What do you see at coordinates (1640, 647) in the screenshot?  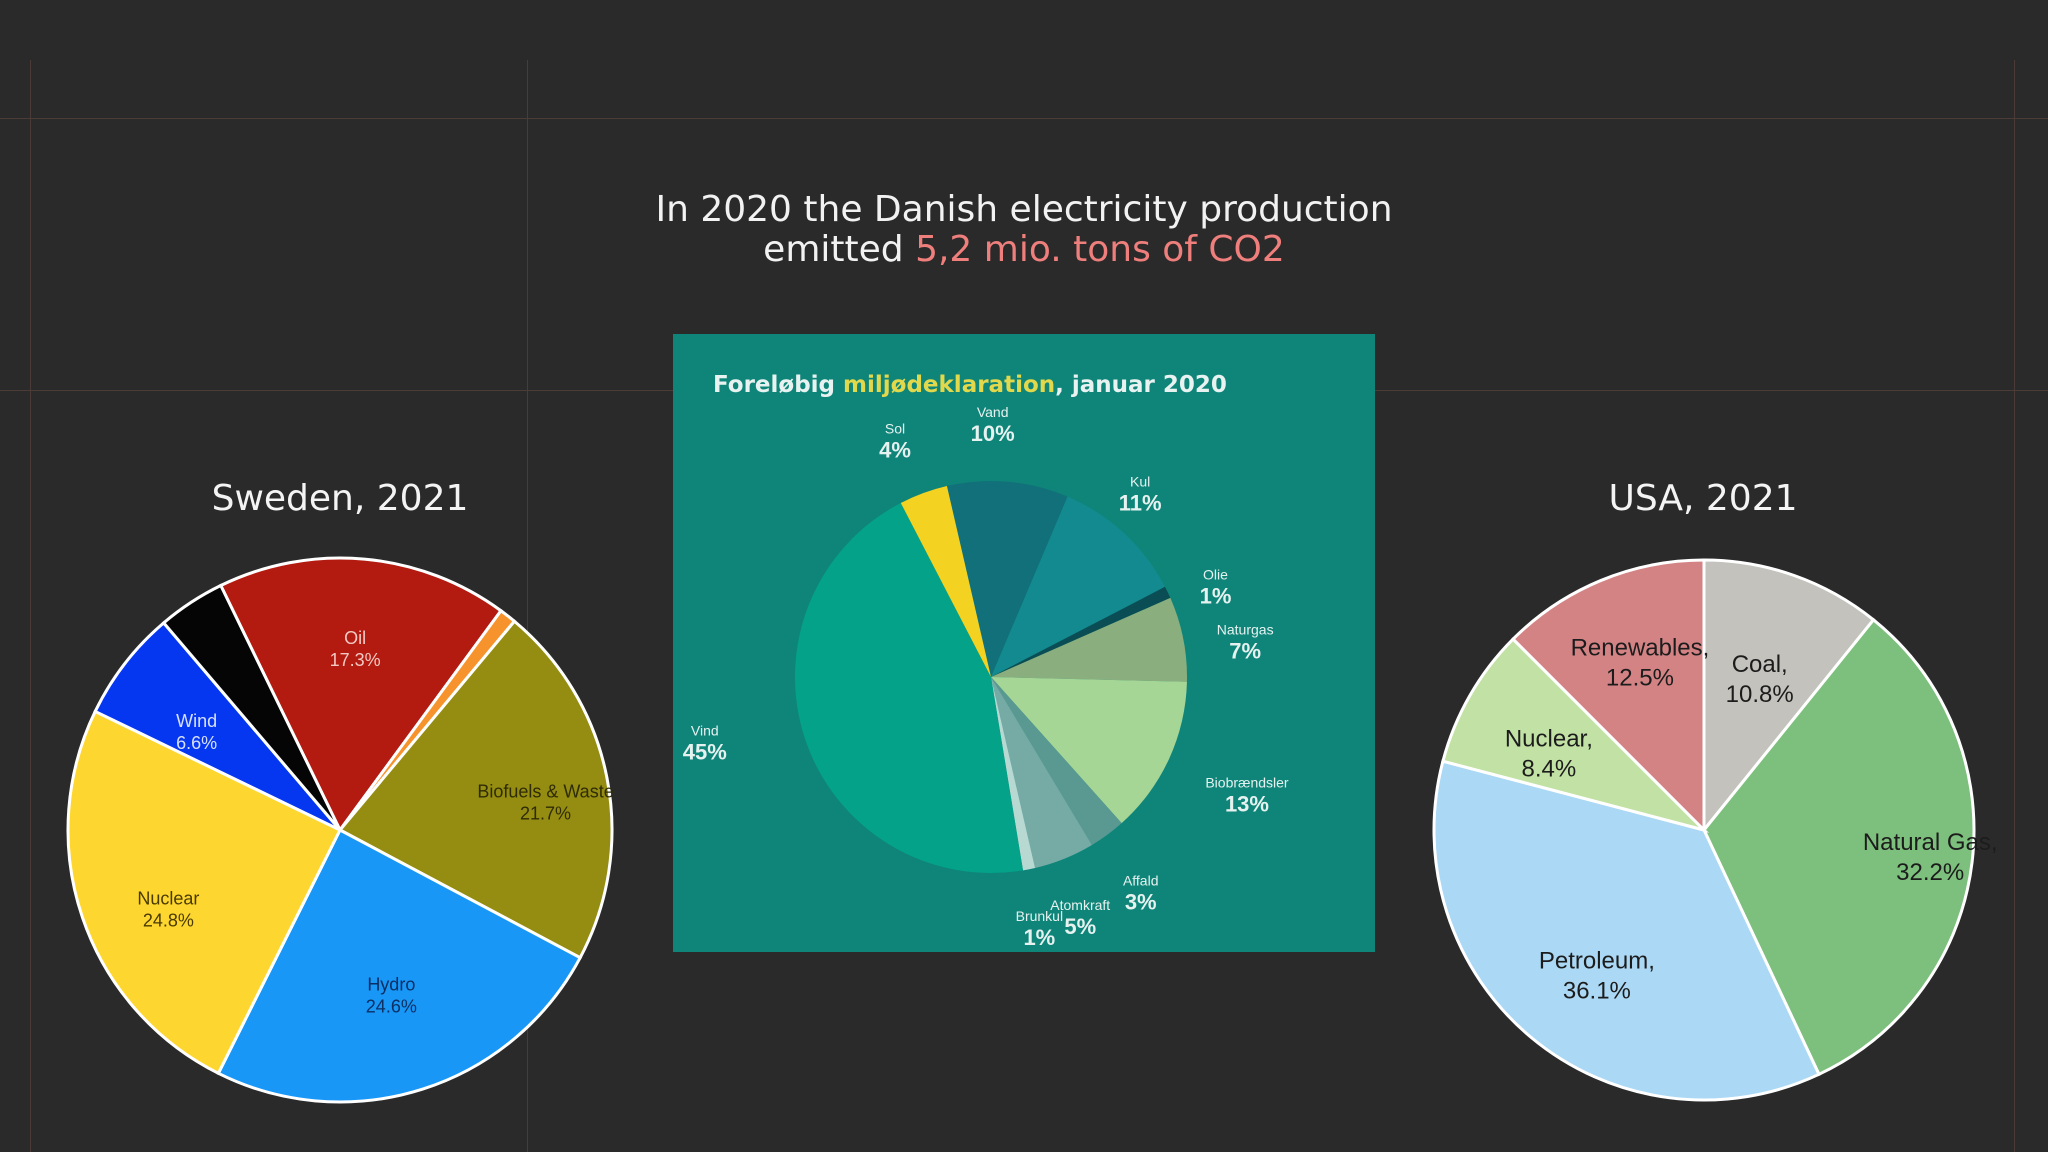 I see `usa-label-renewables: Renewables,` at bounding box center [1640, 647].